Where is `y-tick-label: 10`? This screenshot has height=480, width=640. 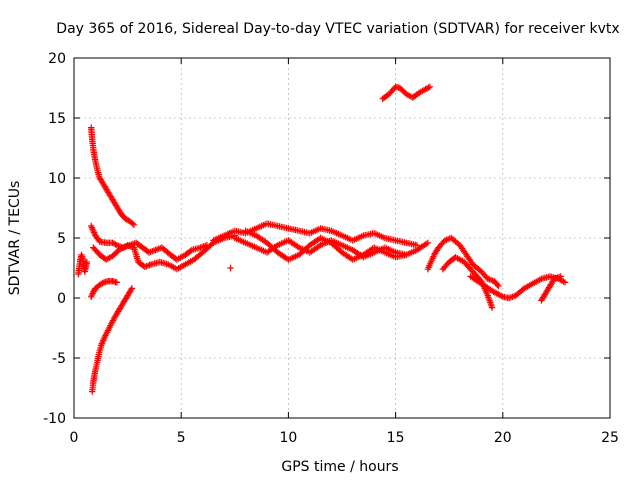 y-tick-label: 10 is located at coordinates (57, 179).